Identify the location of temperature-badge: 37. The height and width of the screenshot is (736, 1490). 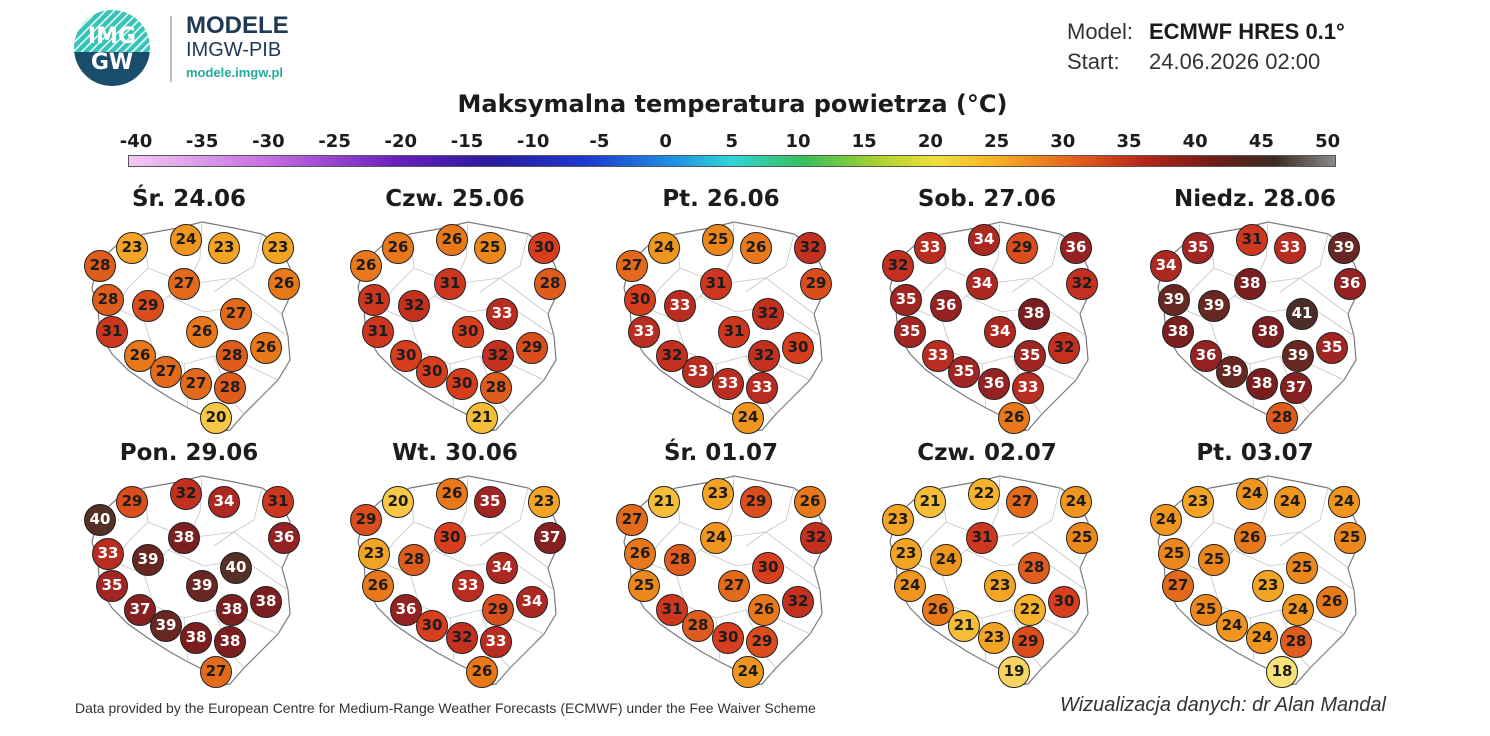
(550, 538).